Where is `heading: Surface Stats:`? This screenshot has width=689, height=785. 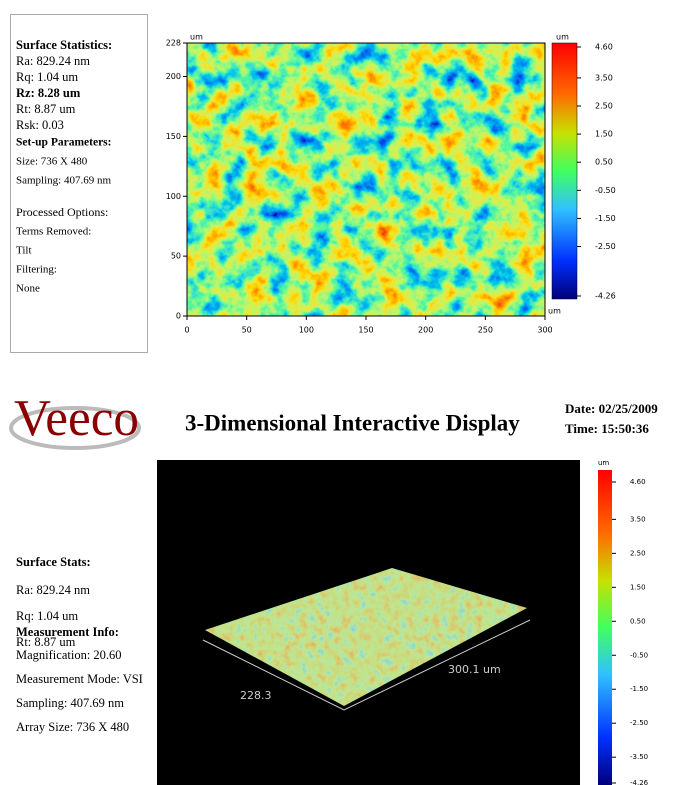
heading: Surface Stats: is located at coordinates (53, 562).